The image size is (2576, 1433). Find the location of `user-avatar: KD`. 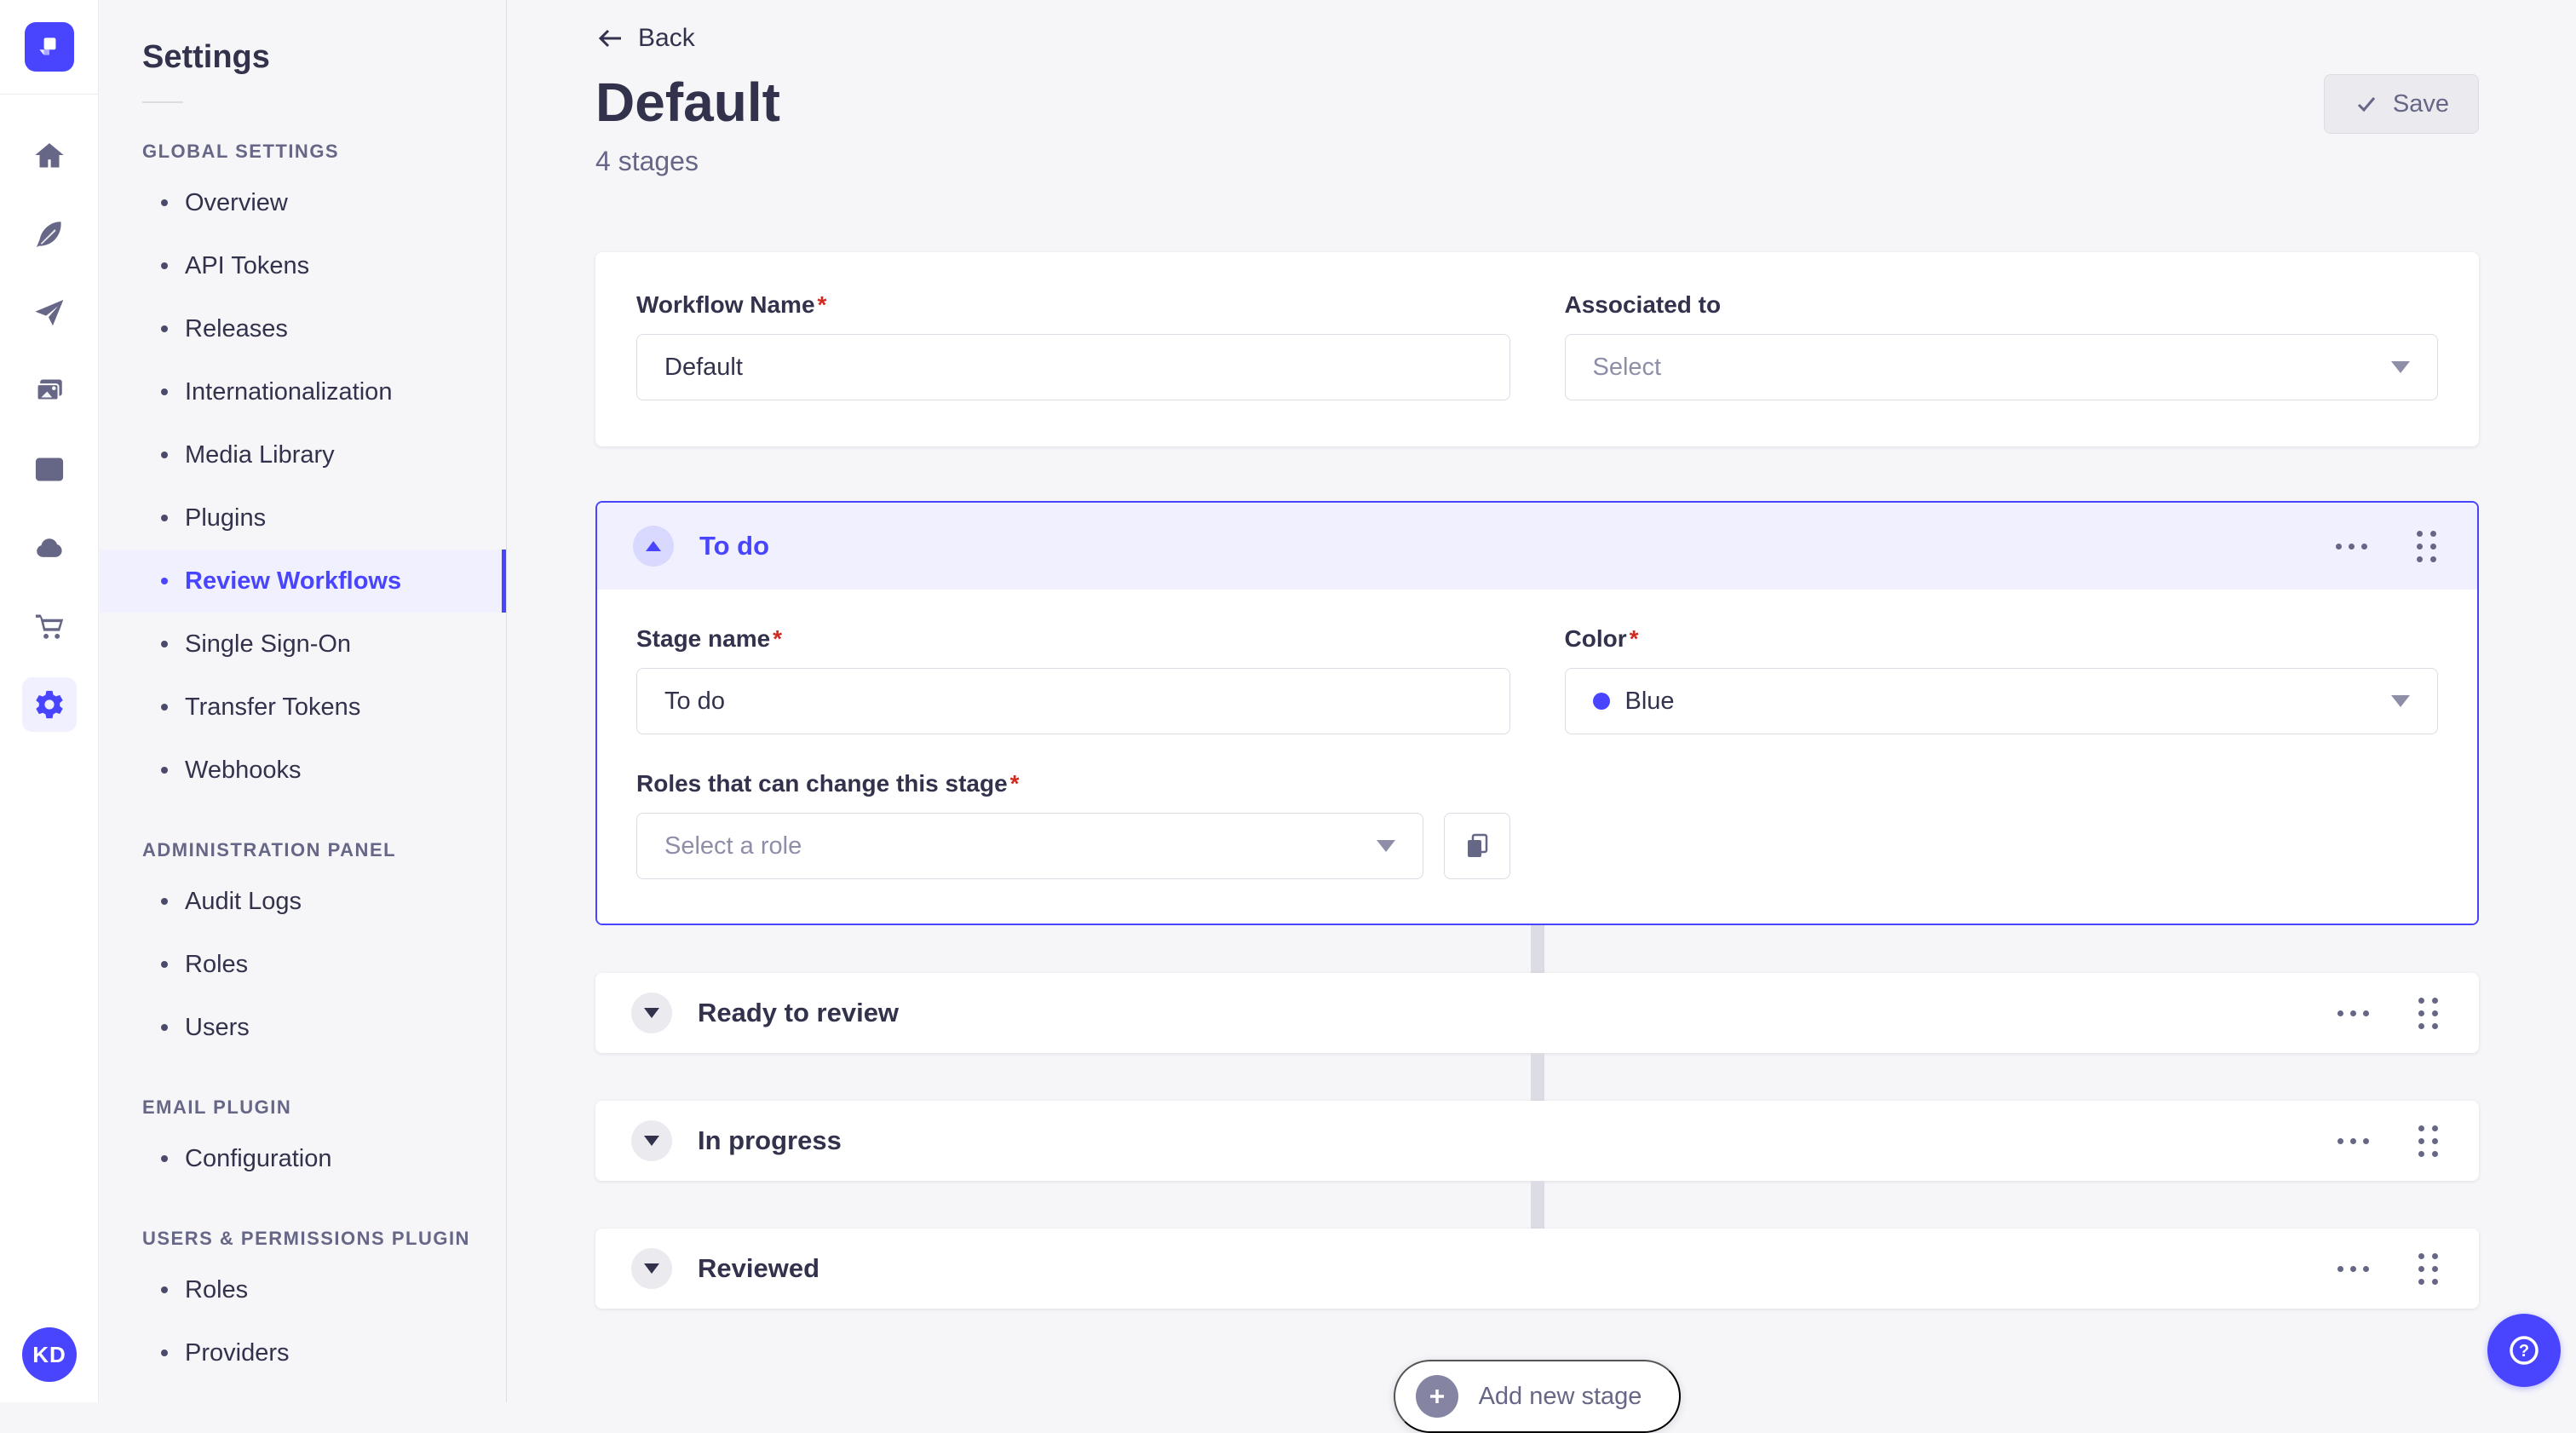

user-avatar: KD is located at coordinates (50, 1354).